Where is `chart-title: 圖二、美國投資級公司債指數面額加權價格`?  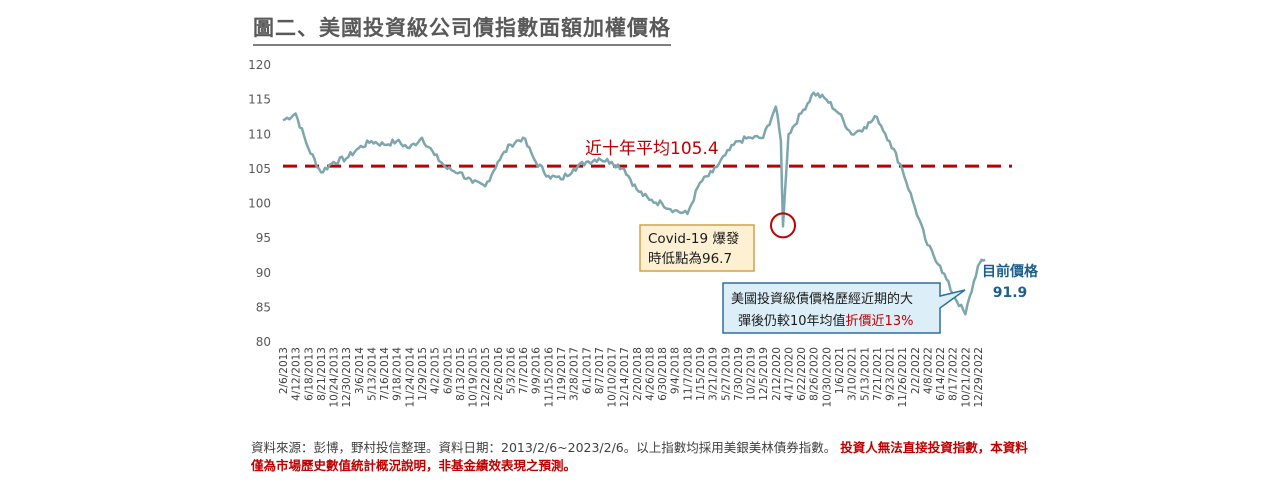
chart-title: 圖二、美國投資級公司債指數面額加權價格 is located at coordinates (462, 29).